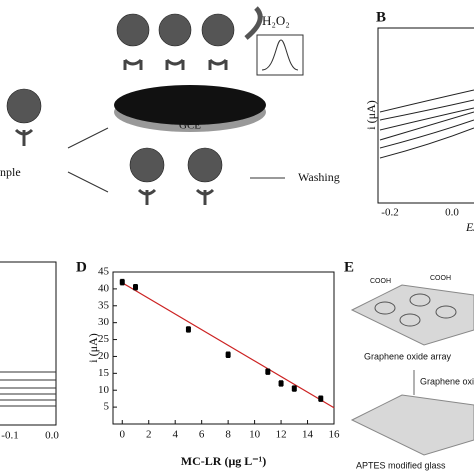  Describe the element at coordinates (121, 131) in the screenshot. I see `antibody-stems` at that location.